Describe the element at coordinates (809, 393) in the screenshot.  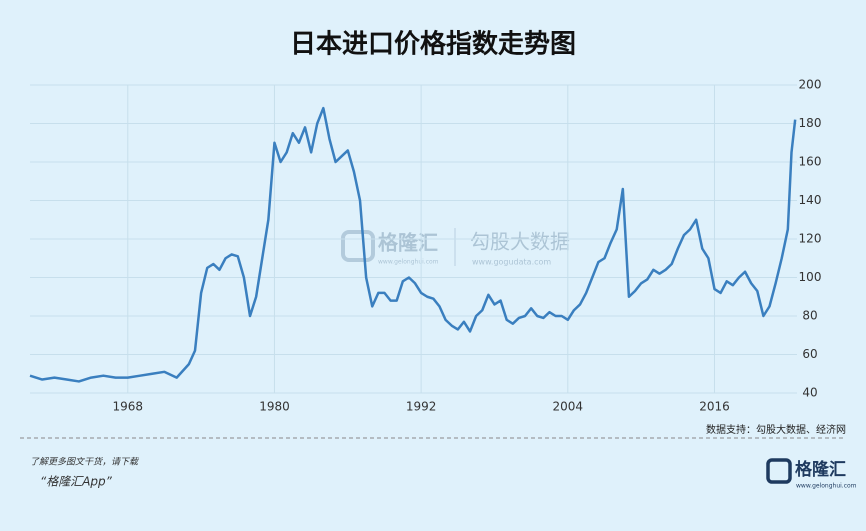
I see `y-tick-label: 40` at that location.